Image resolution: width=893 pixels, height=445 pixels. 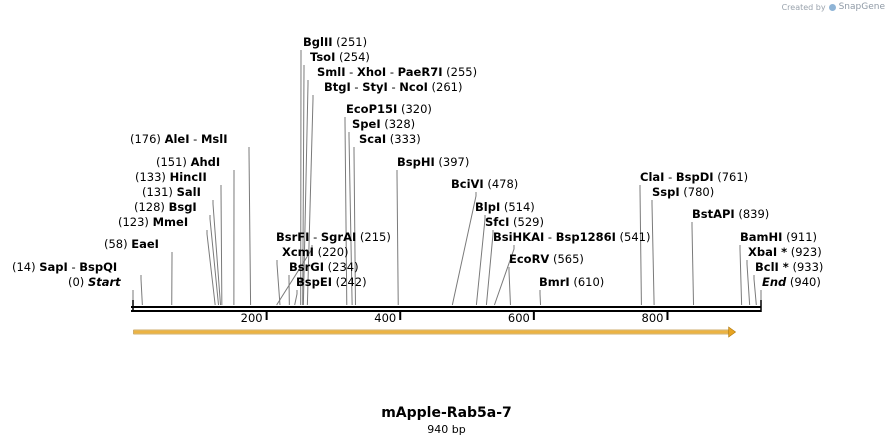 What do you see at coordinates (145, 244) in the screenshot?
I see `enzyme-name: EaeI` at bounding box center [145, 244].